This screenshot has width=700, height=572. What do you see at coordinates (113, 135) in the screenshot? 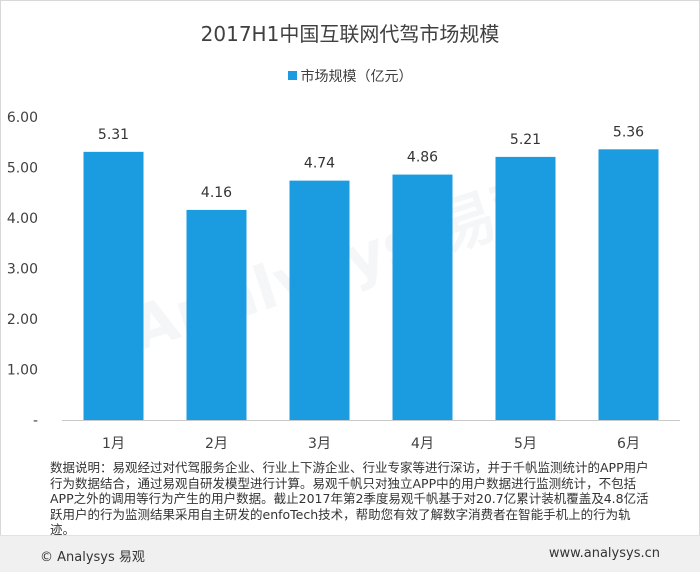
I see `bar-value-label: 5.31` at bounding box center [113, 135].